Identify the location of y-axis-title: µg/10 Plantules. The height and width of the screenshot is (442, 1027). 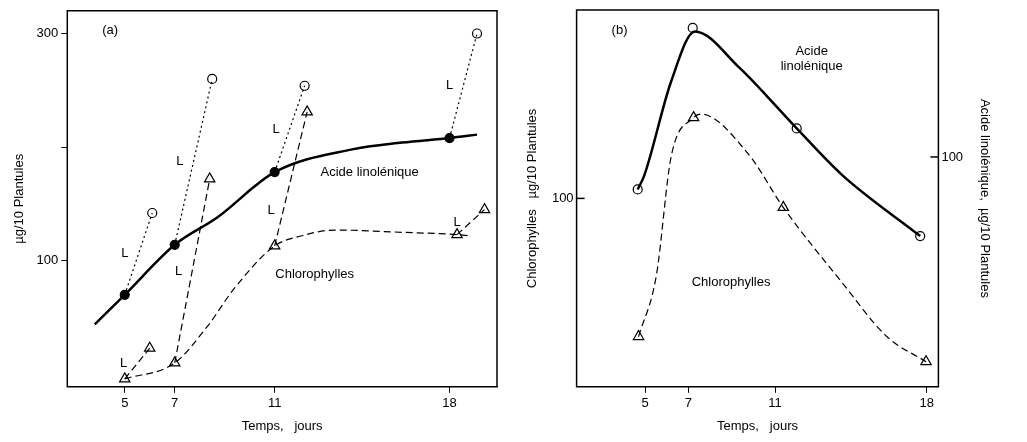
(19, 198).